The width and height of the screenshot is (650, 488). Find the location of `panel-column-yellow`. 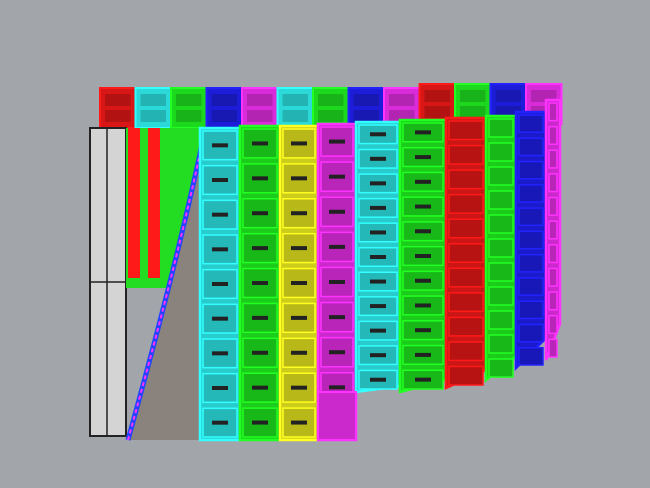

panel-column-yellow is located at coordinates (299, 283).